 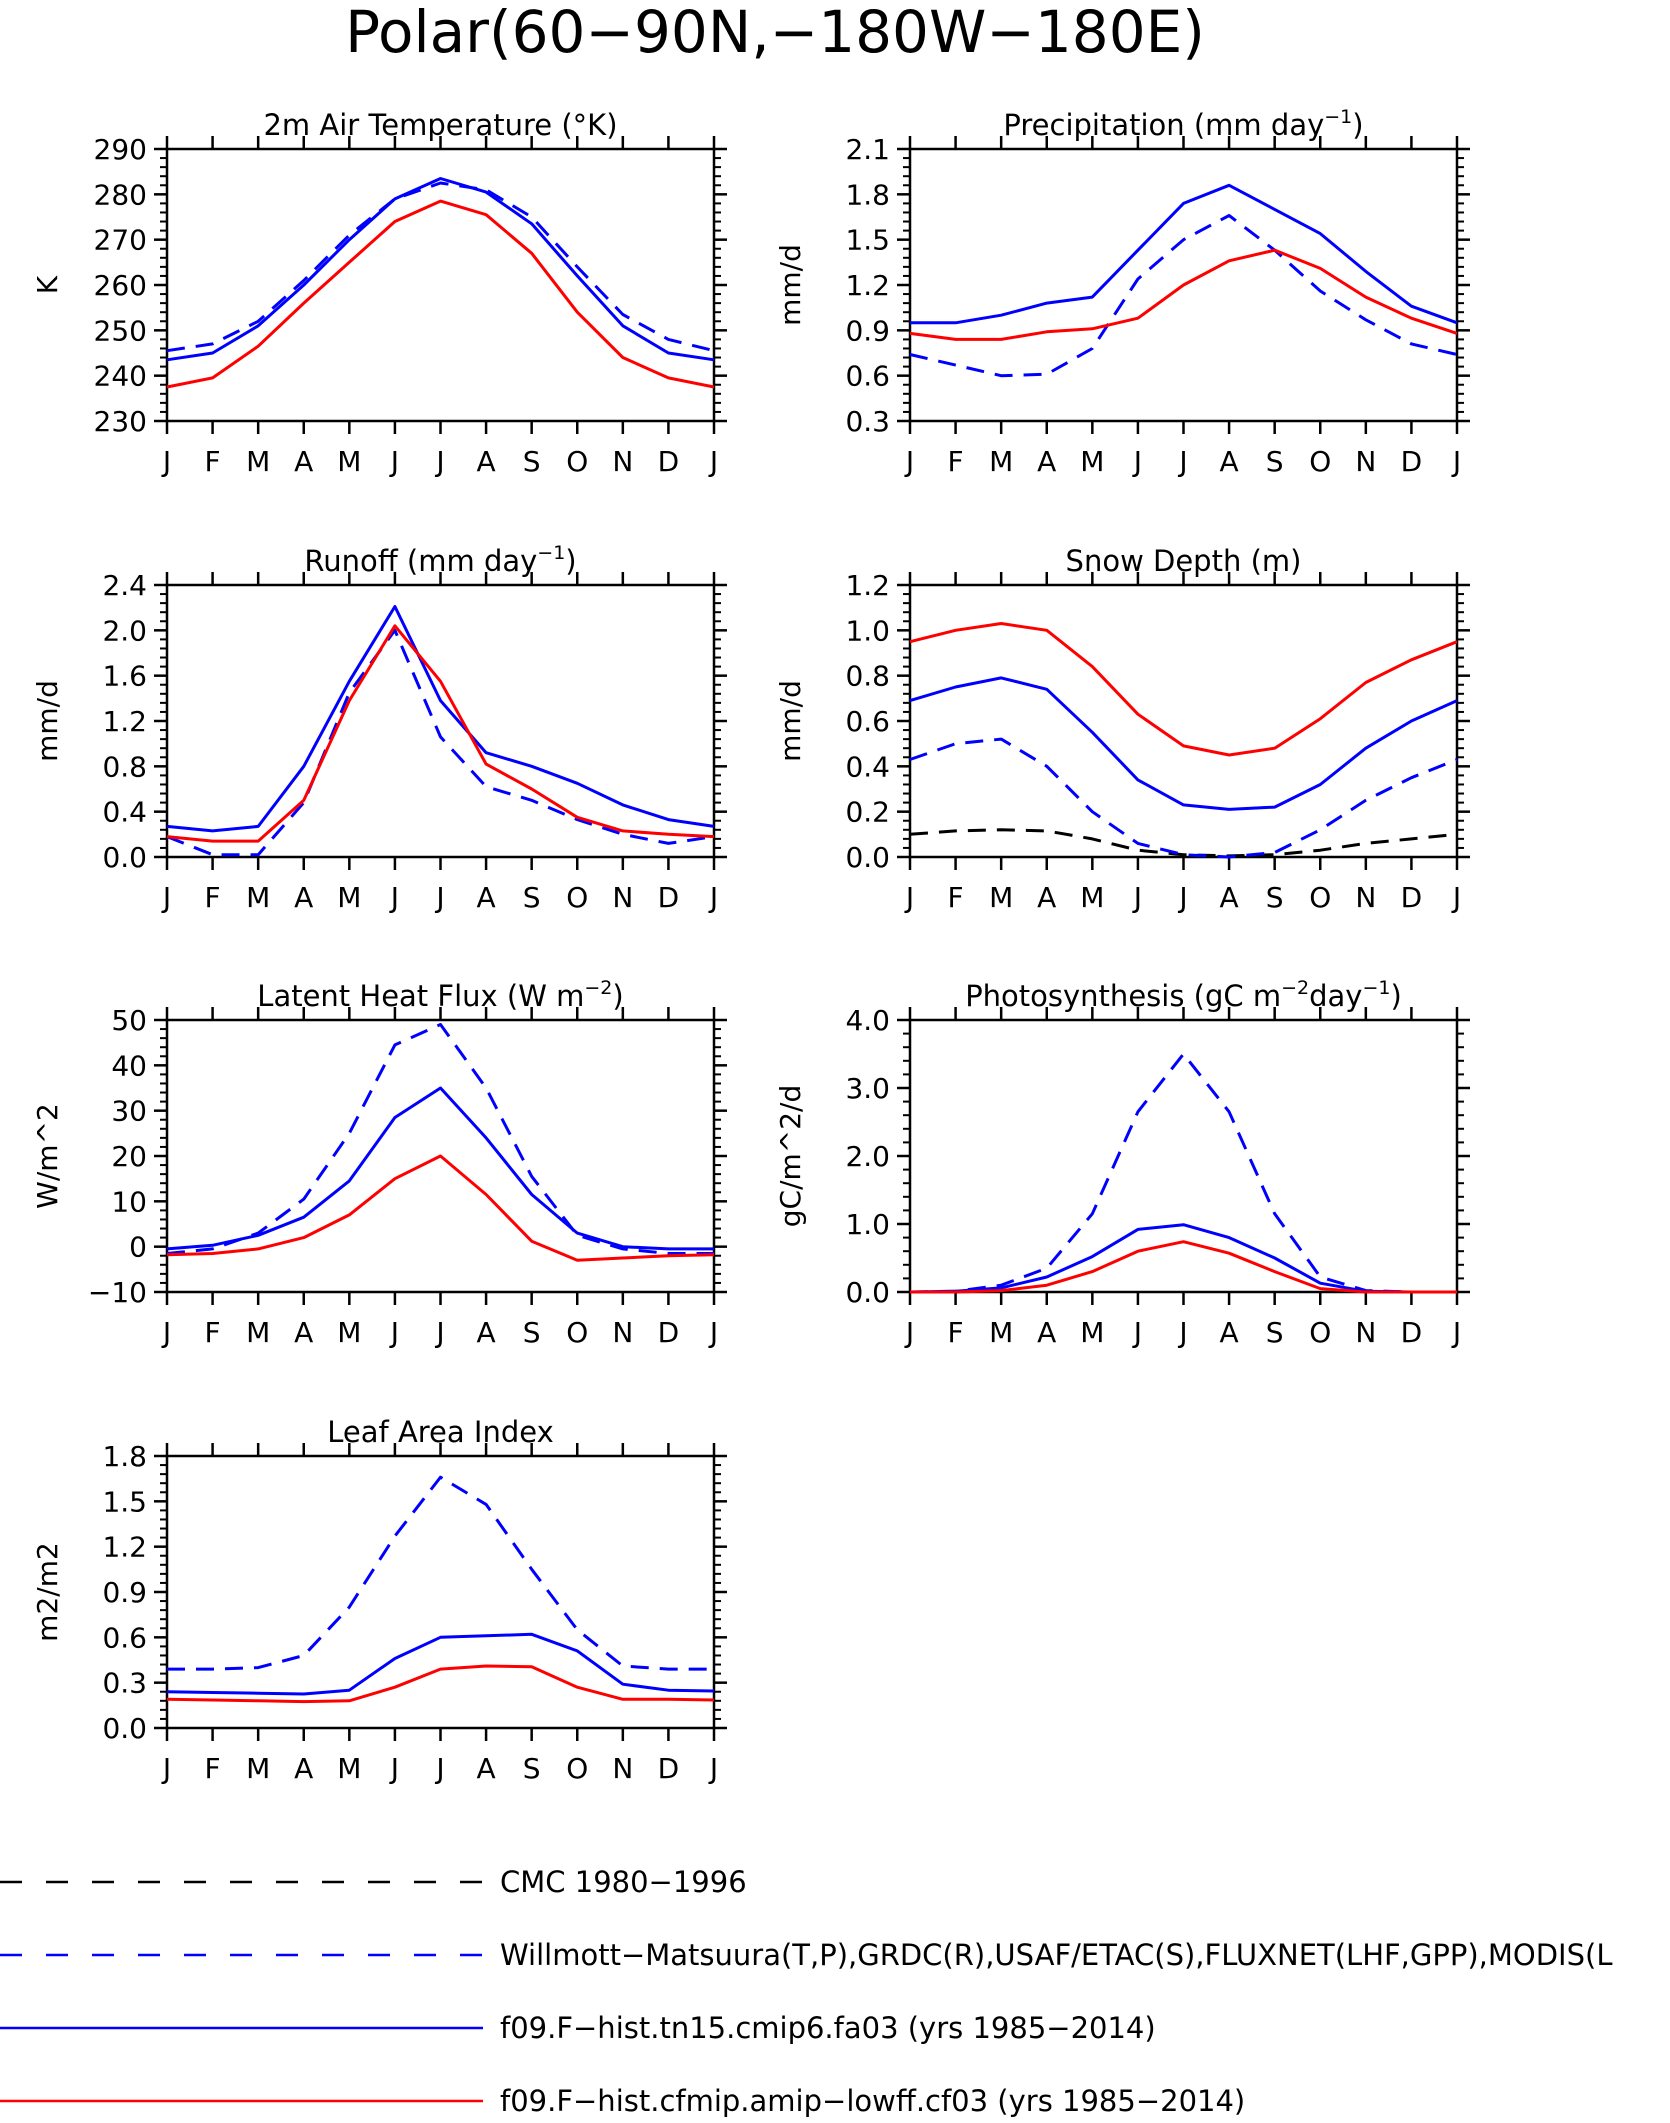 I want to click on y-tick-label: 1.0, so click(x=867, y=1224).